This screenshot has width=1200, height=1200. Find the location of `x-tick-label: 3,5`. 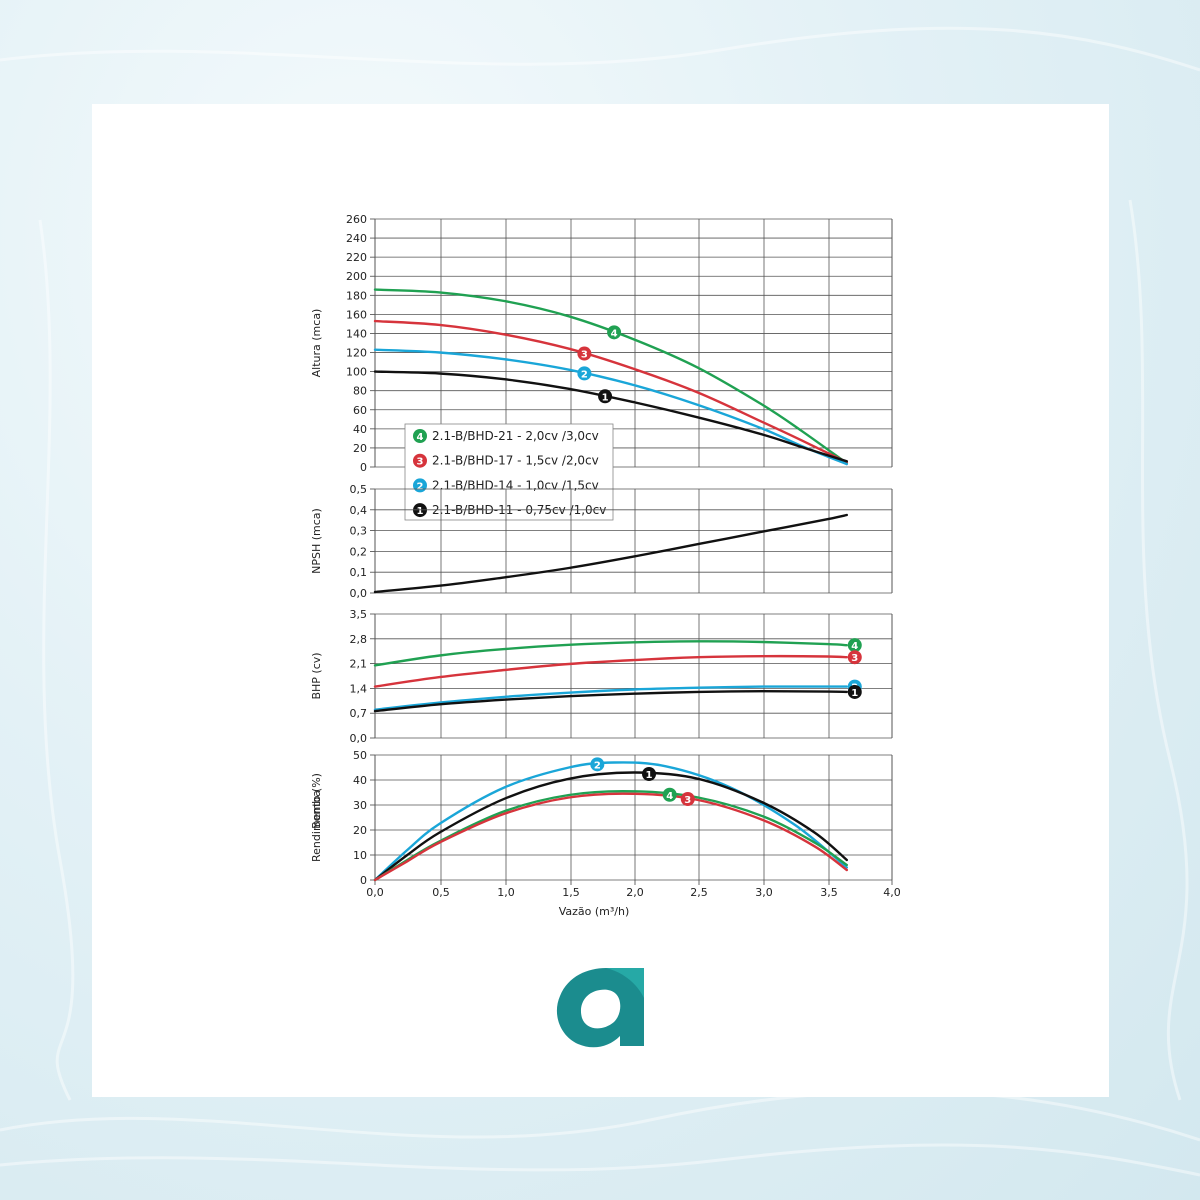

x-tick-label: 3,5 is located at coordinates (829, 892).